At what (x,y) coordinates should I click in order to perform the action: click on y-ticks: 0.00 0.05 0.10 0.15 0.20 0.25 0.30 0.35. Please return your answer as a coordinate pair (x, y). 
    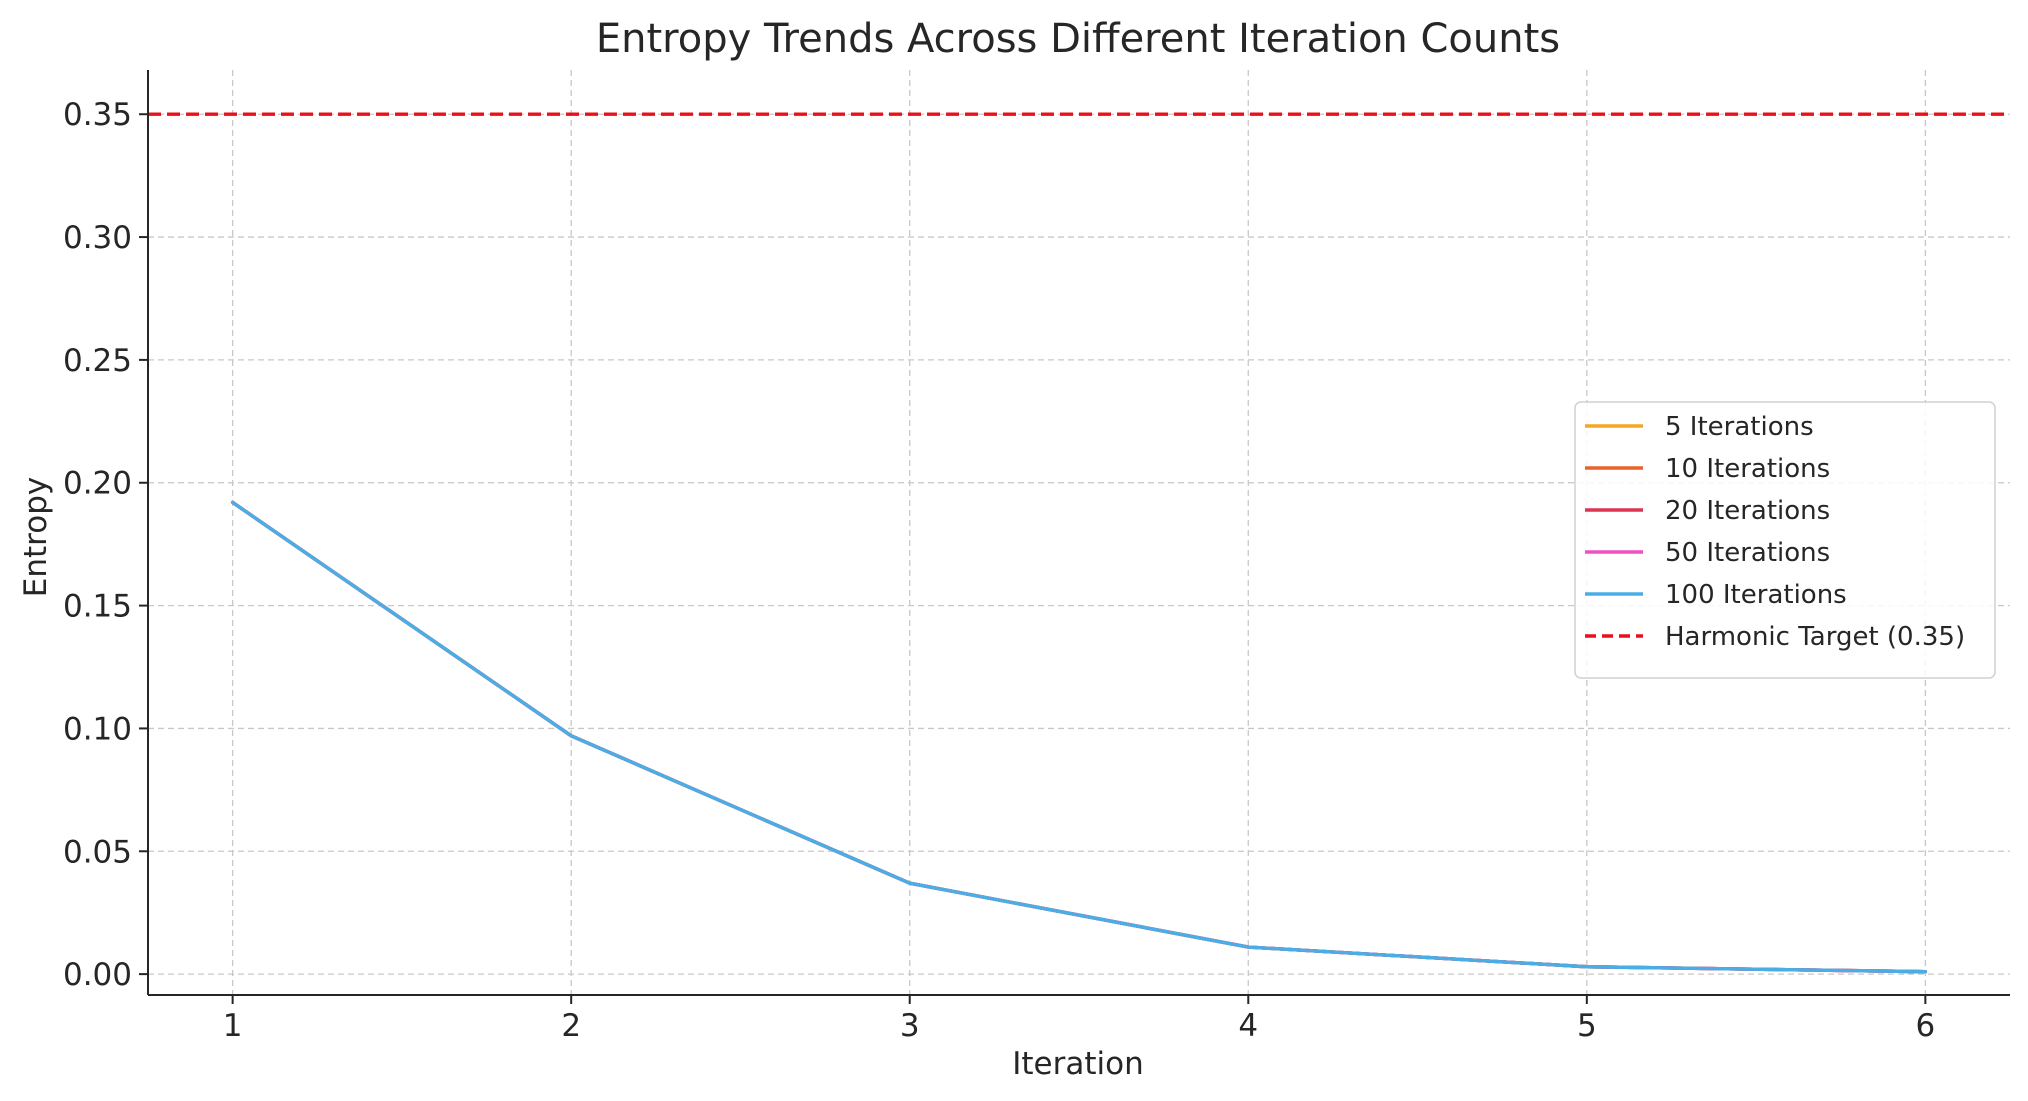
    Looking at the image, I should click on (105, 545).